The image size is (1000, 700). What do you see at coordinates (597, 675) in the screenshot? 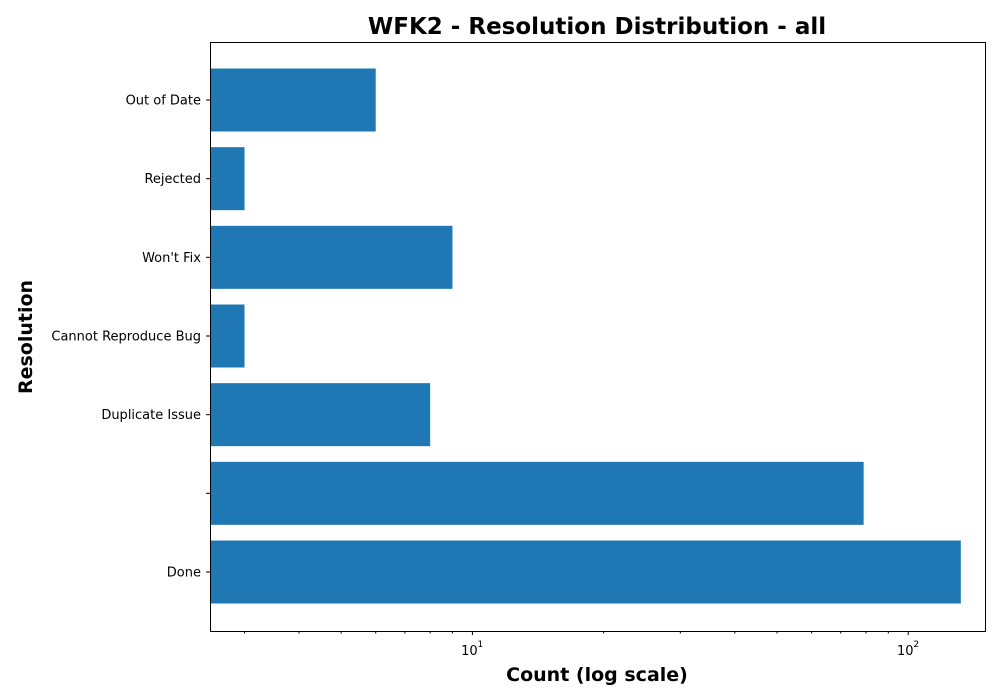
I see `x-axis-label: Count (log scale)` at bounding box center [597, 675].